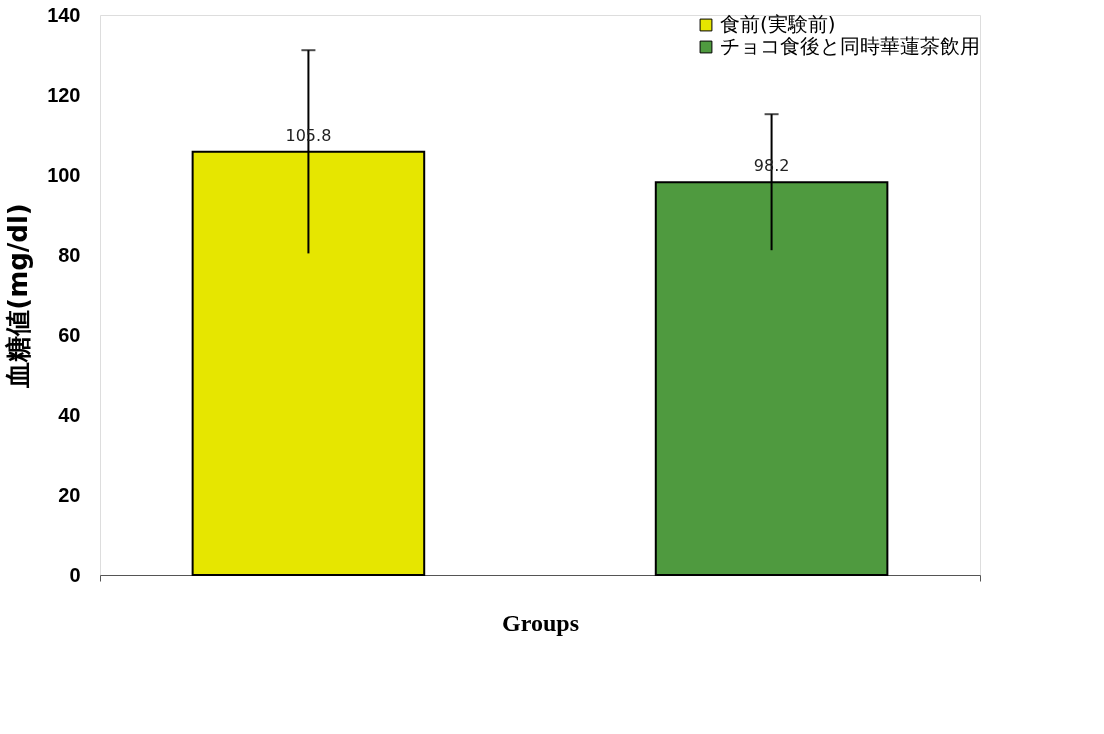 The image size is (1104, 734). What do you see at coordinates (69, 414) in the screenshot?
I see `y-tick-label: 40` at bounding box center [69, 414].